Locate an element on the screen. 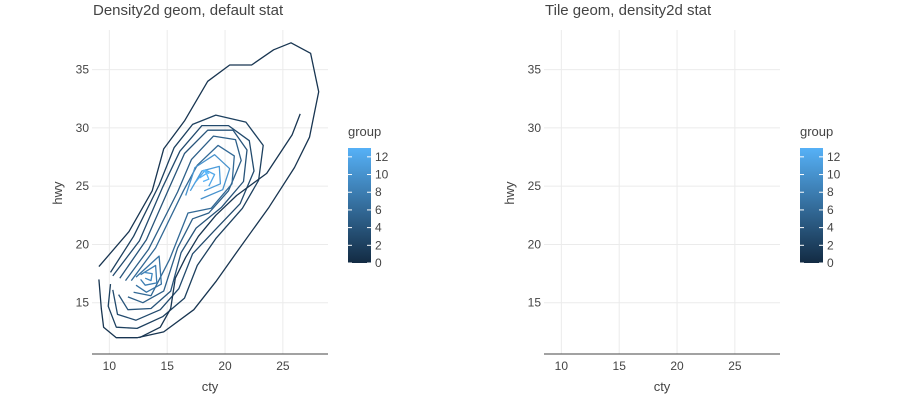  panel-title: Density2d geom, default stat is located at coordinates (188, 10).